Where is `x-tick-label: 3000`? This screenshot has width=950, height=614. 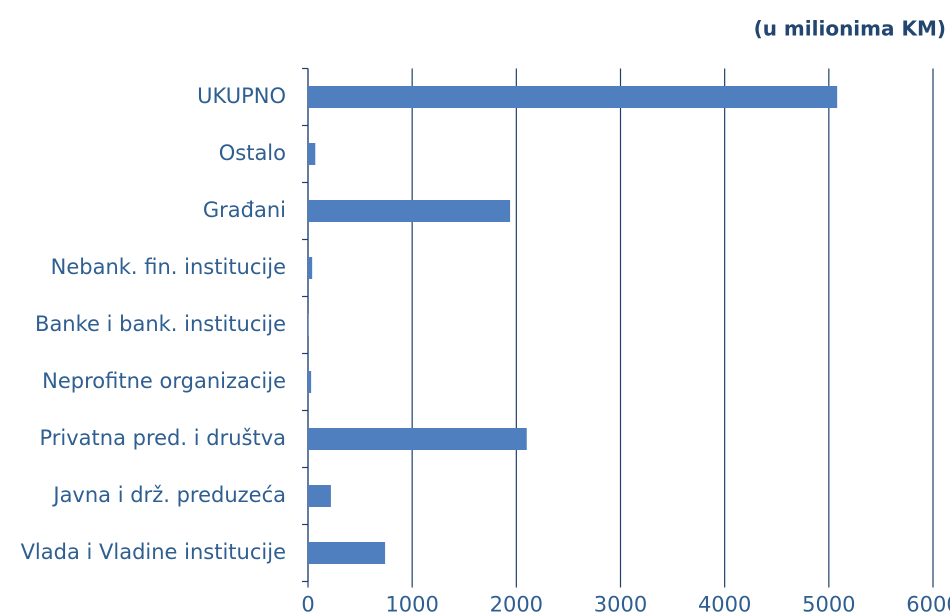 x-tick-label: 3000 is located at coordinates (620, 603).